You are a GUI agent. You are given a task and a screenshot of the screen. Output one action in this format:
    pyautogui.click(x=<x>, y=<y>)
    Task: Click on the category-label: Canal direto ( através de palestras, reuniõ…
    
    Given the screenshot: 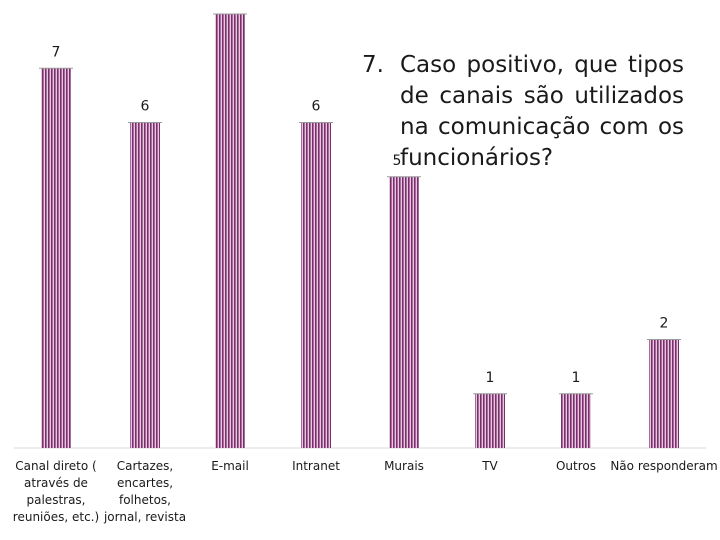 What is the action you would take?
    pyautogui.click(x=56, y=491)
    